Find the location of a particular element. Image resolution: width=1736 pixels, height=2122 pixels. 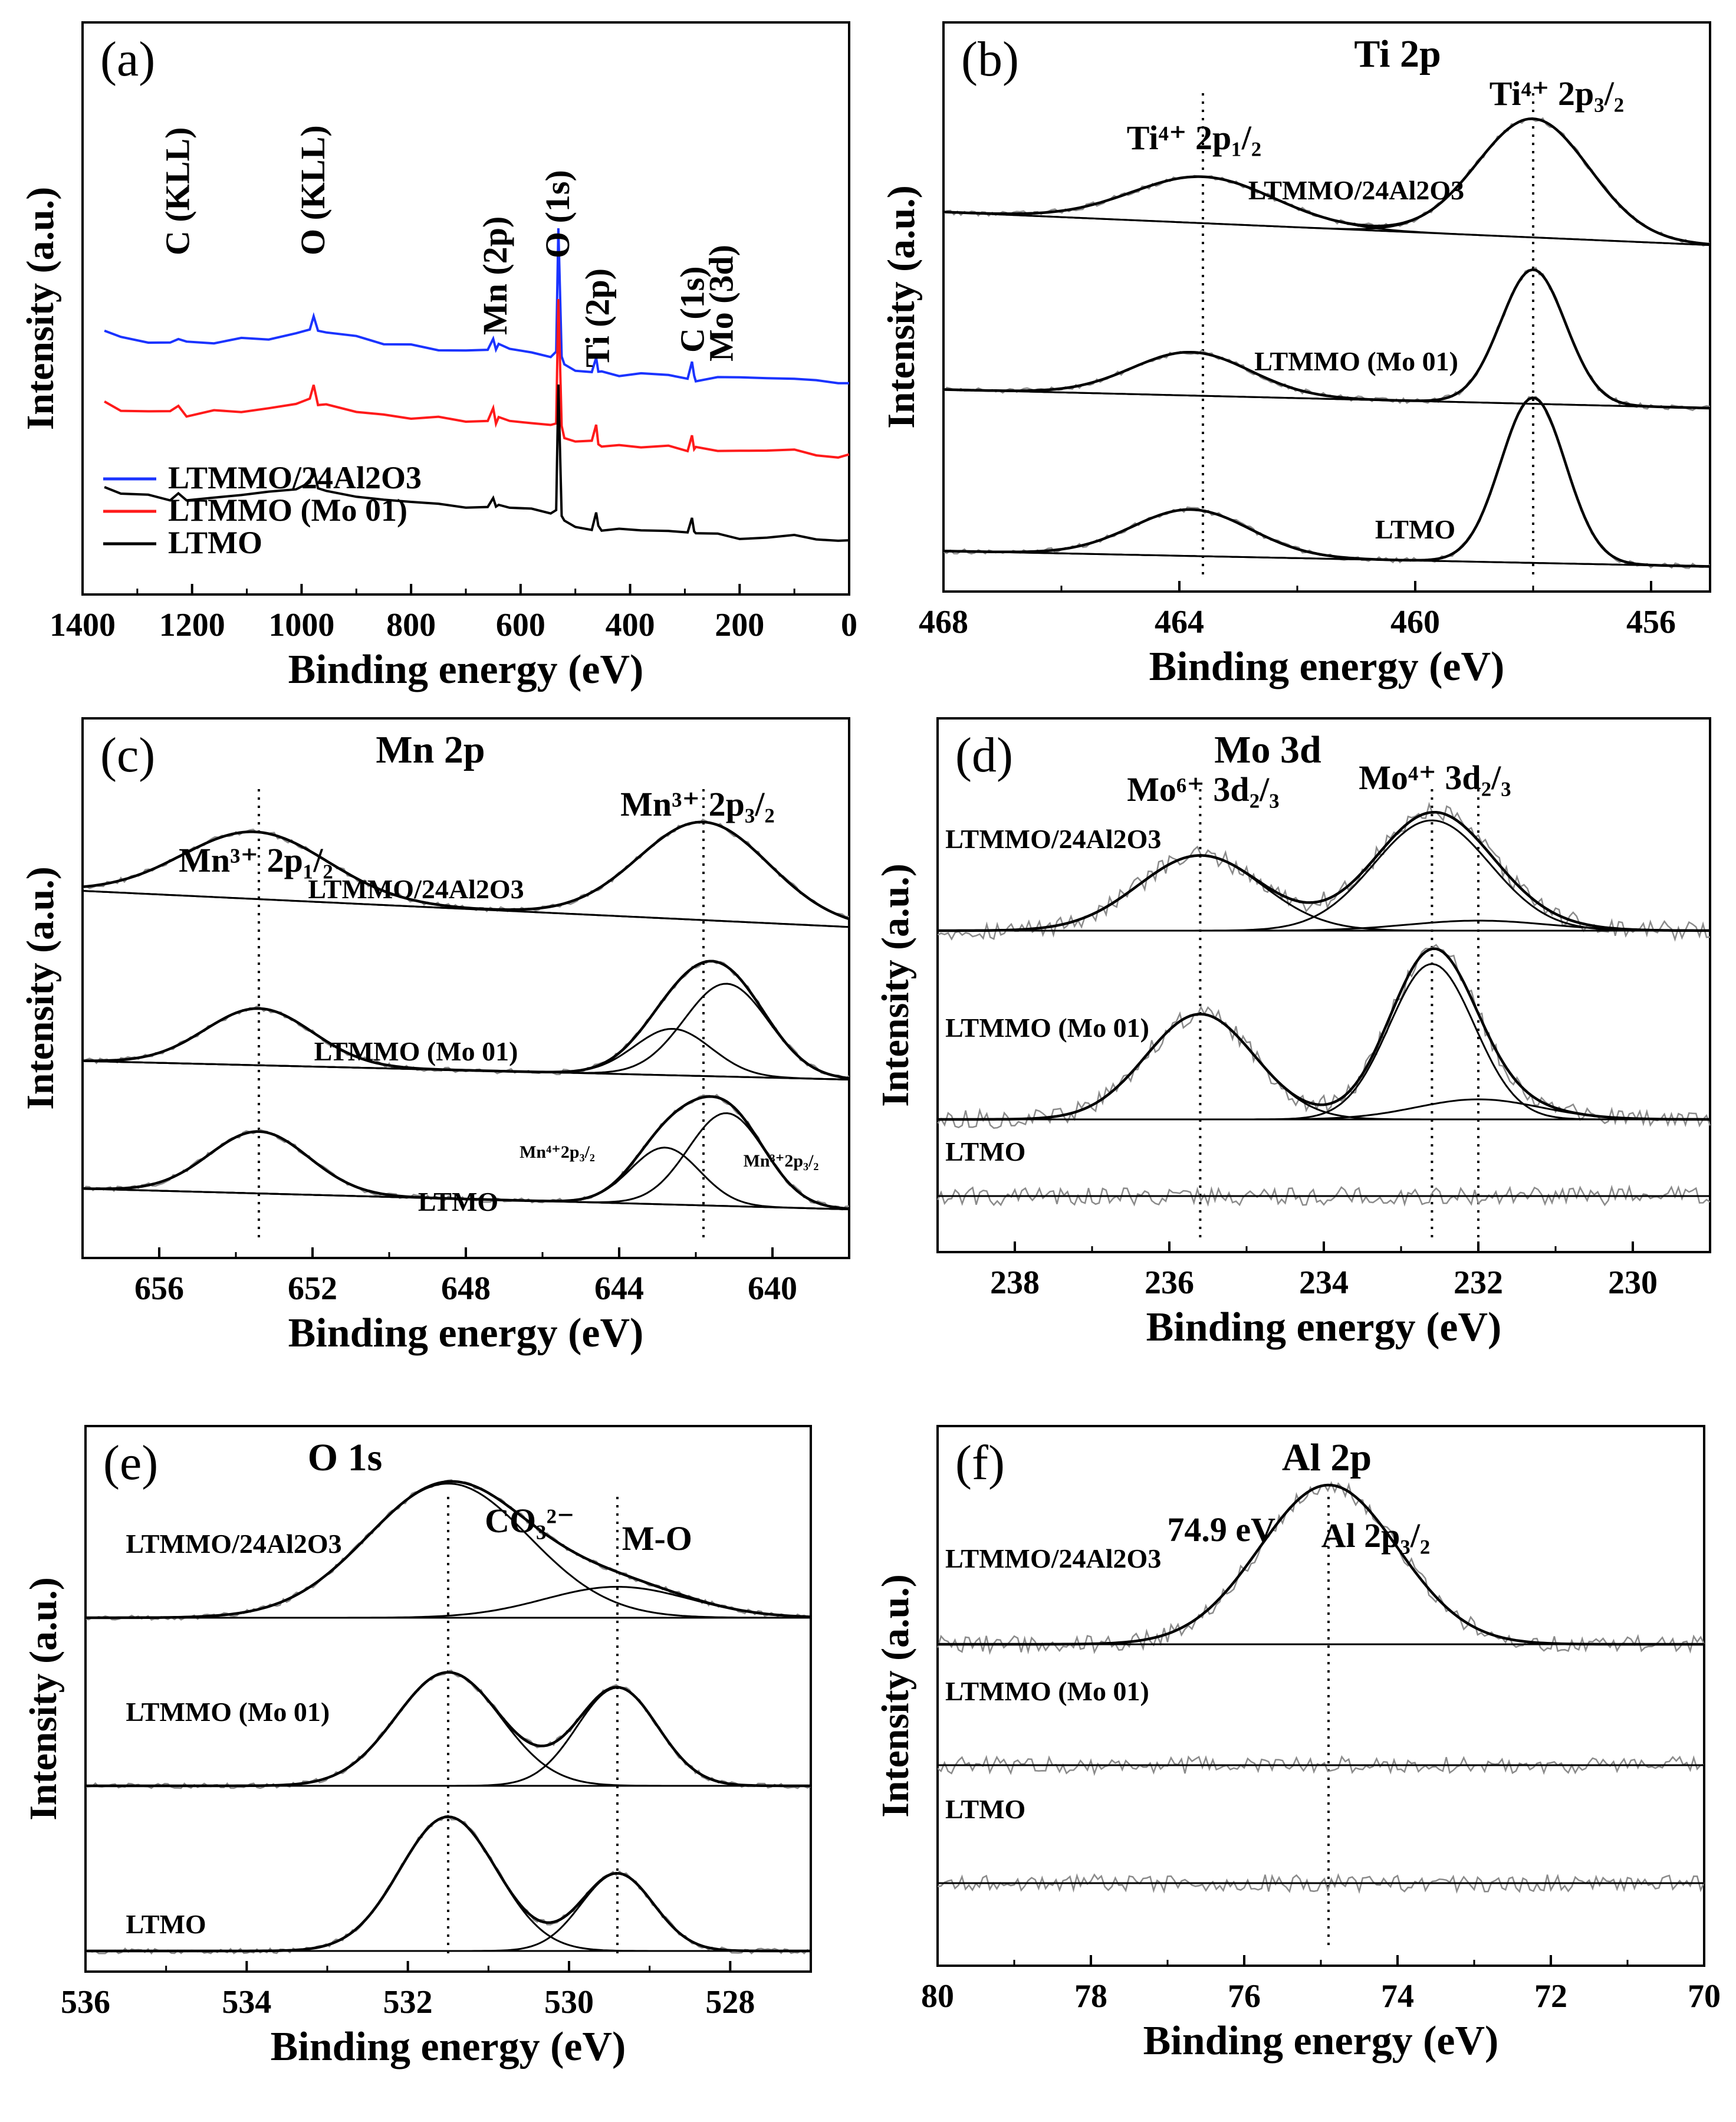

peak-annotation: 74.9 eV is located at coordinates (1221, 1529).